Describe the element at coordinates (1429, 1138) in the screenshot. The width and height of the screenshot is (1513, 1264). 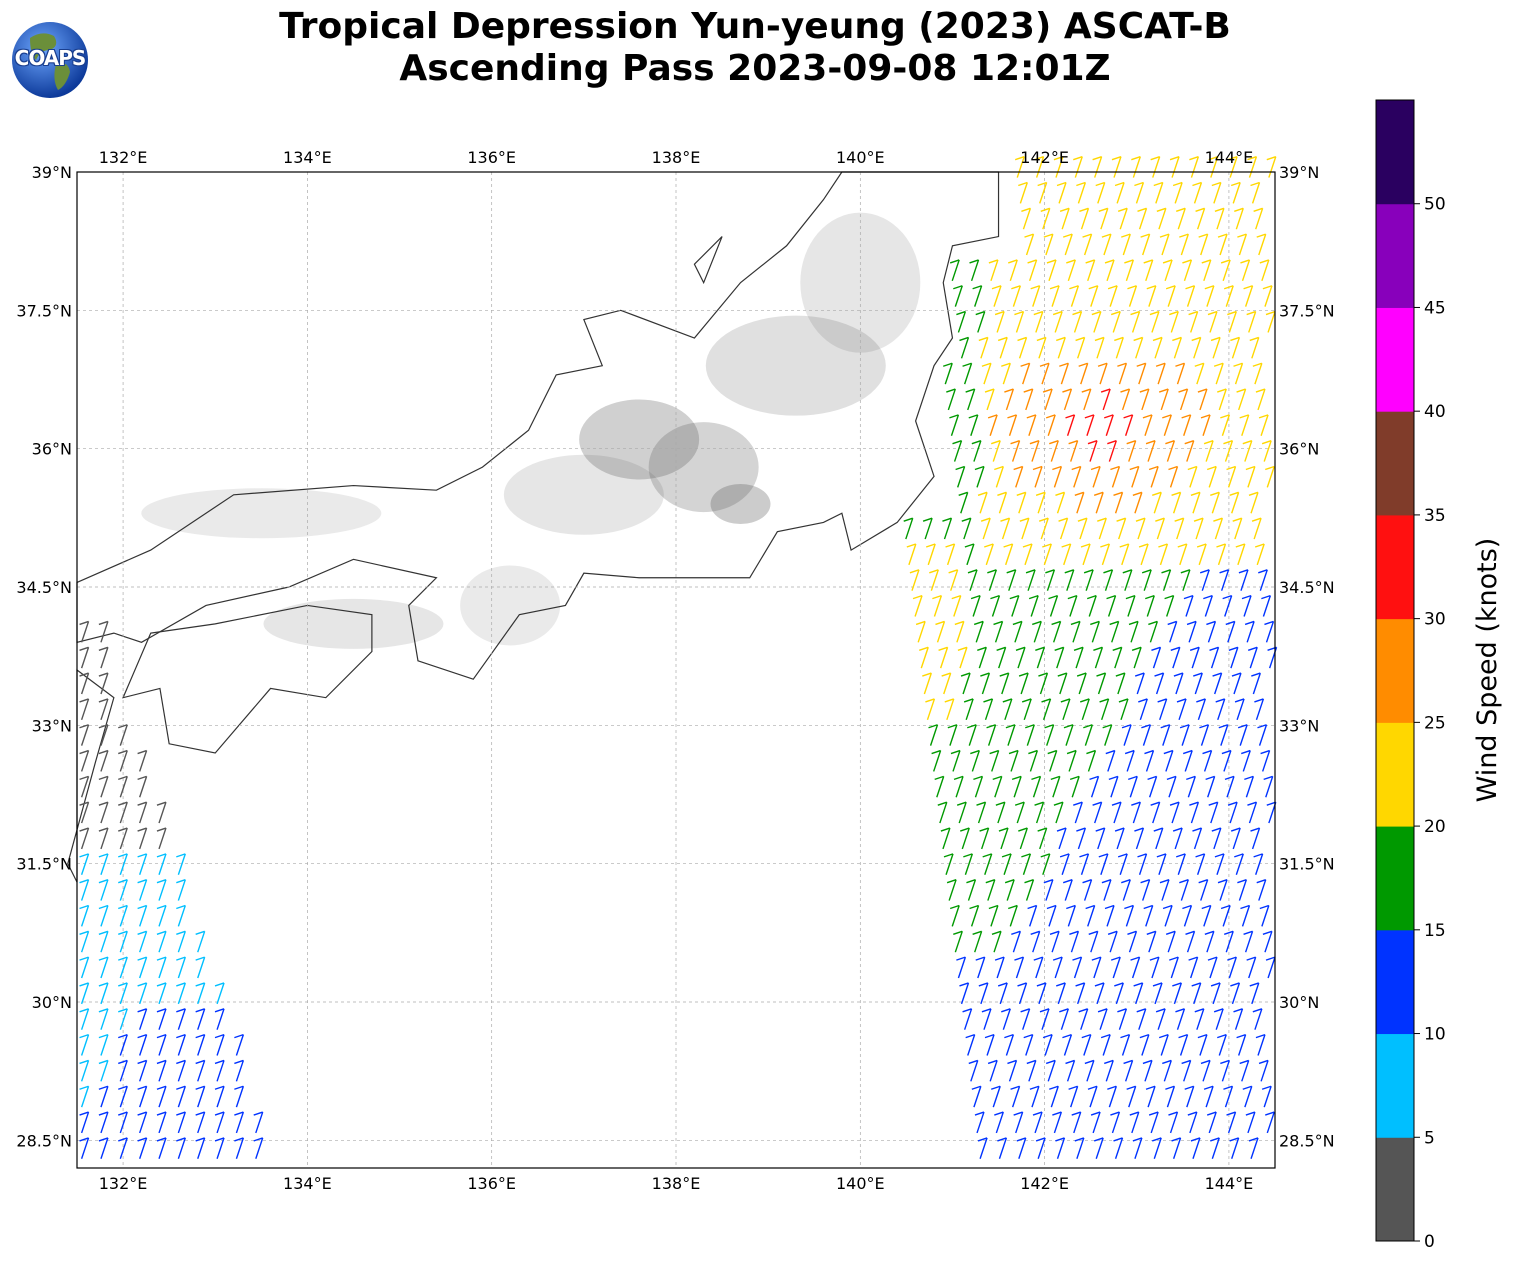
I see `colorbar-tick-label: 5` at that location.